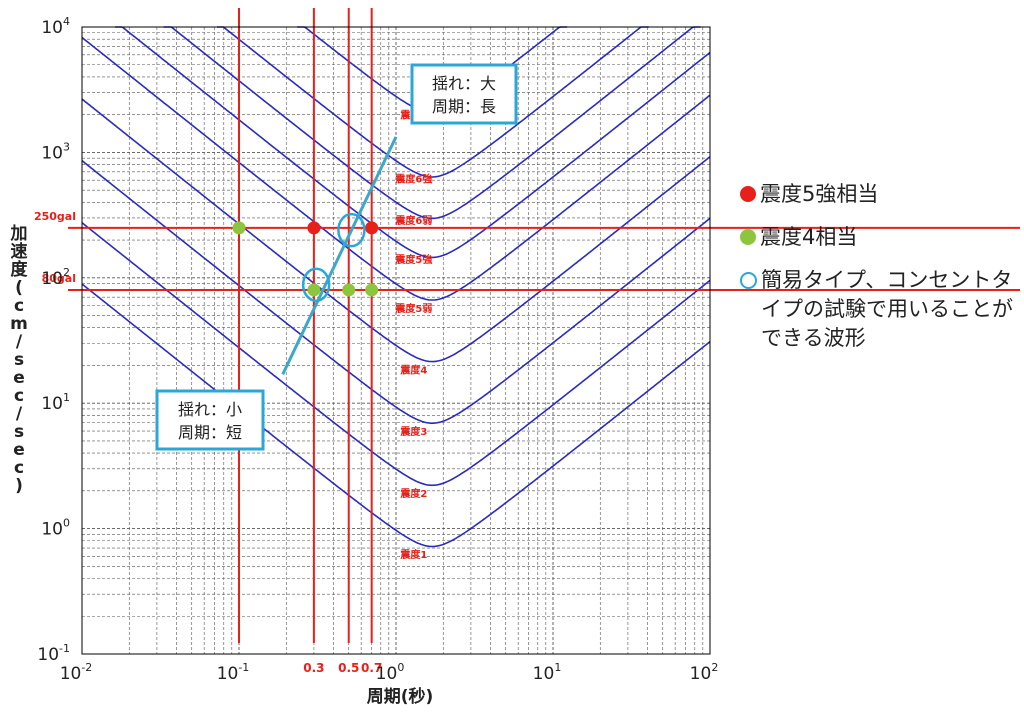 This screenshot has height=713, width=1024. Describe the element at coordinates (413, 431) in the screenshot. I see `intensity-curve-label: 震度3` at that location.